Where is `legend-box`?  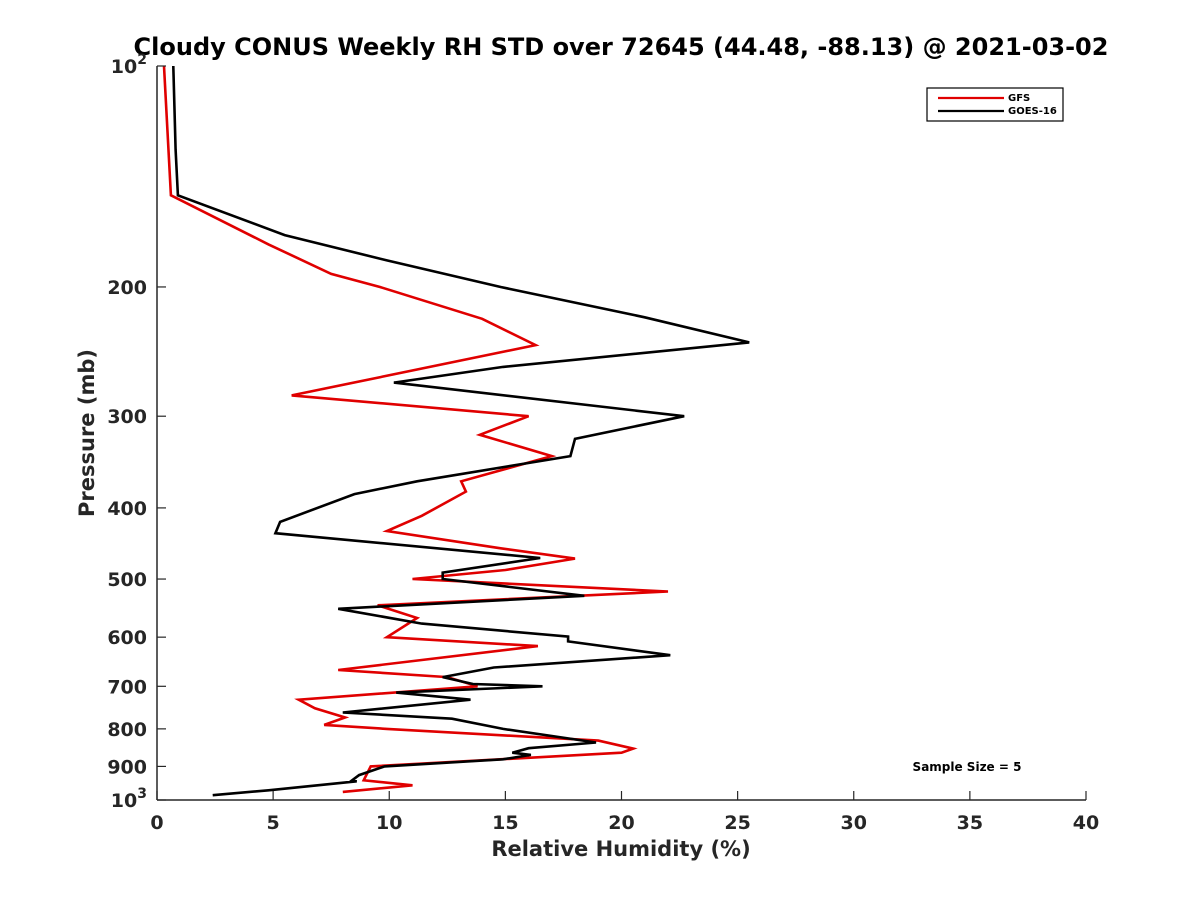 legend-box is located at coordinates (995, 104).